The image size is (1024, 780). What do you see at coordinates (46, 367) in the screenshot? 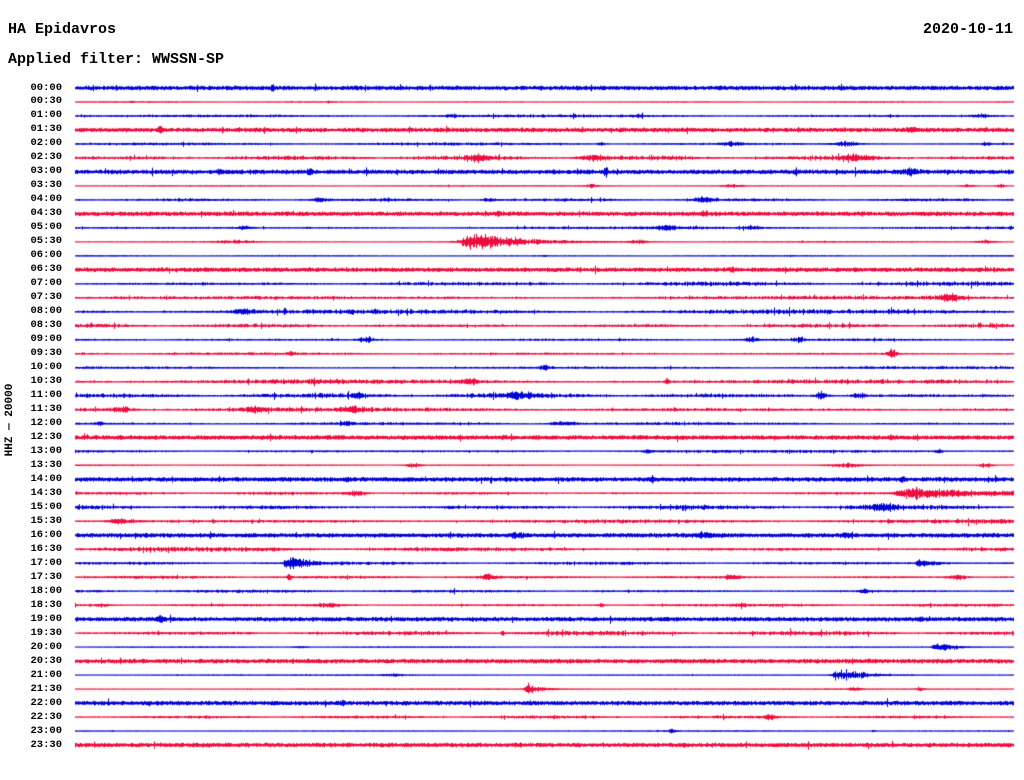
I see `time-label-1000: 10:00` at bounding box center [46, 367].